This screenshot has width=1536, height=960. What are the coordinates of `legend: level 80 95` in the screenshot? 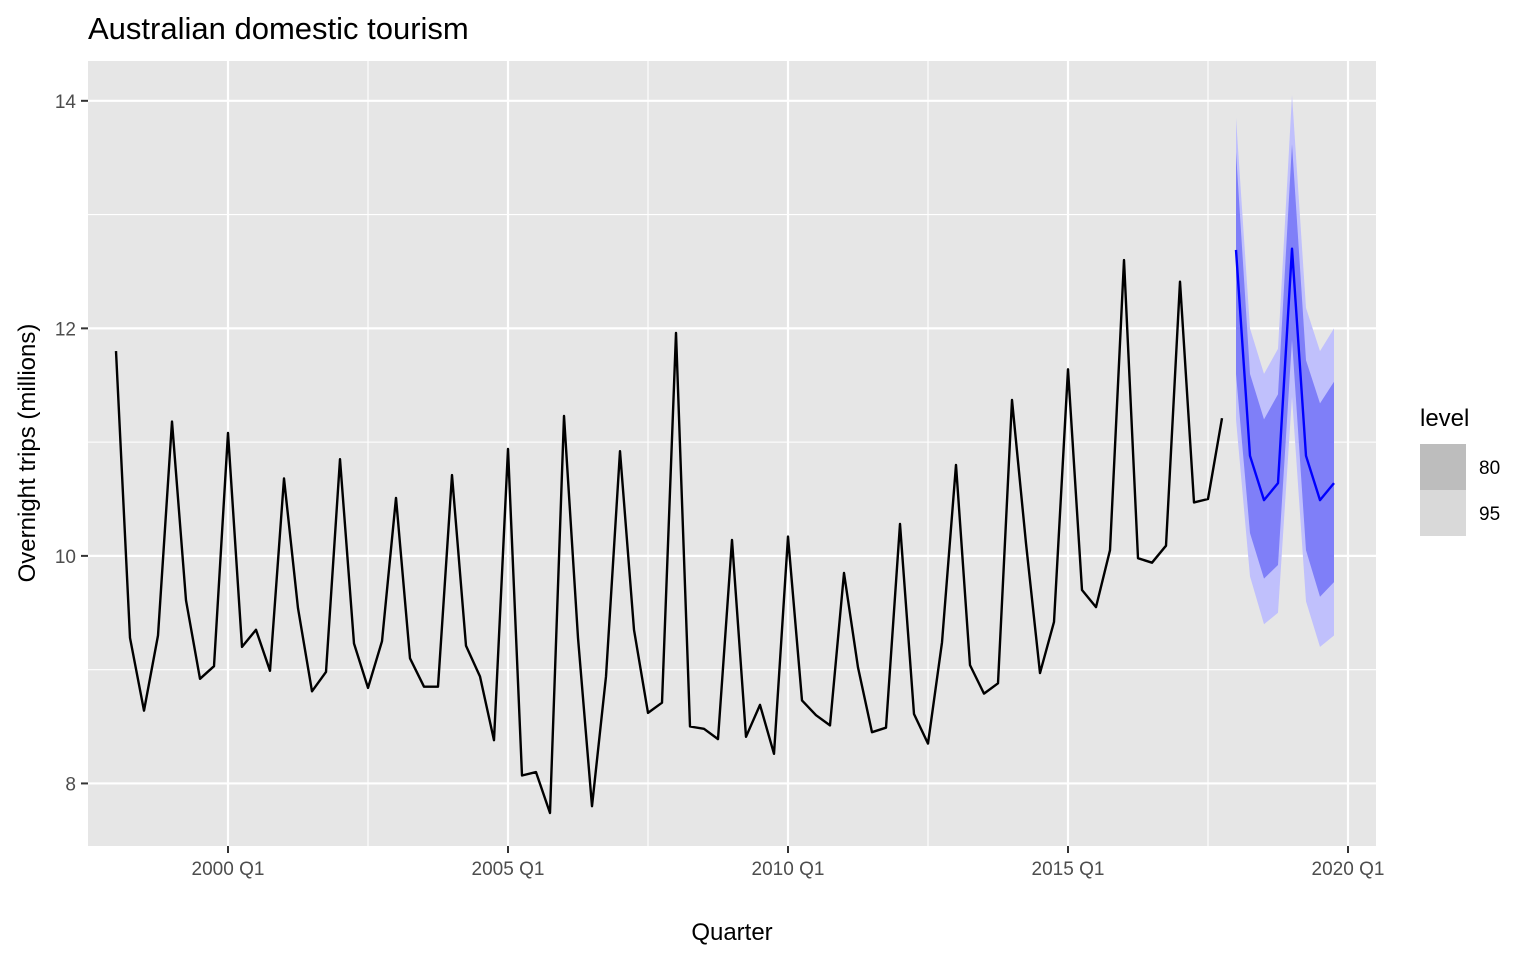 It's located at (1460, 470).